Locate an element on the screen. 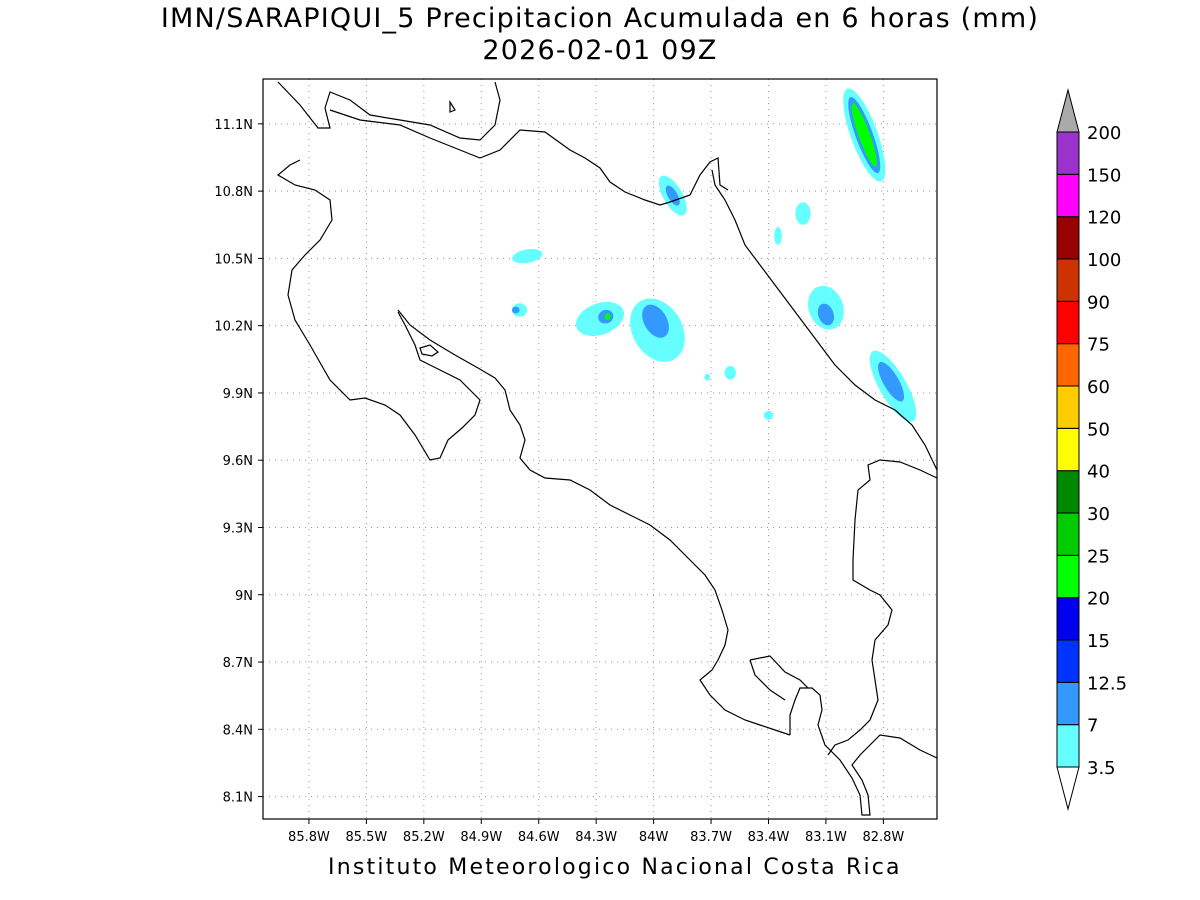 The image size is (1200, 900). legend-label: 60 is located at coordinates (1098, 387).